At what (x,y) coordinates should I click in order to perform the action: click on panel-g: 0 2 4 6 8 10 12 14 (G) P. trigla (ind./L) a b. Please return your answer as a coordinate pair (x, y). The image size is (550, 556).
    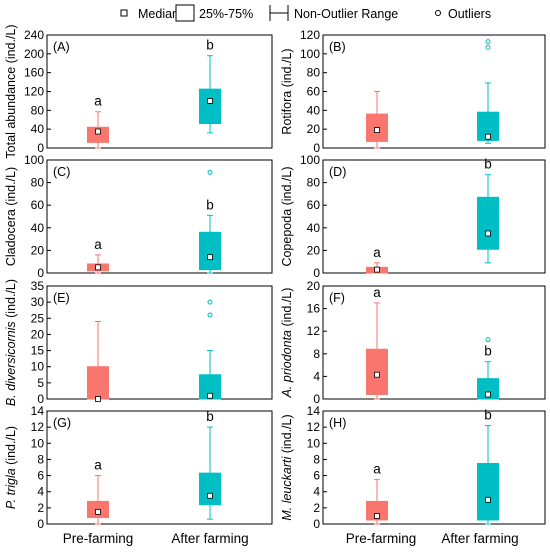
    Looking at the image, I should click on (138, 467).